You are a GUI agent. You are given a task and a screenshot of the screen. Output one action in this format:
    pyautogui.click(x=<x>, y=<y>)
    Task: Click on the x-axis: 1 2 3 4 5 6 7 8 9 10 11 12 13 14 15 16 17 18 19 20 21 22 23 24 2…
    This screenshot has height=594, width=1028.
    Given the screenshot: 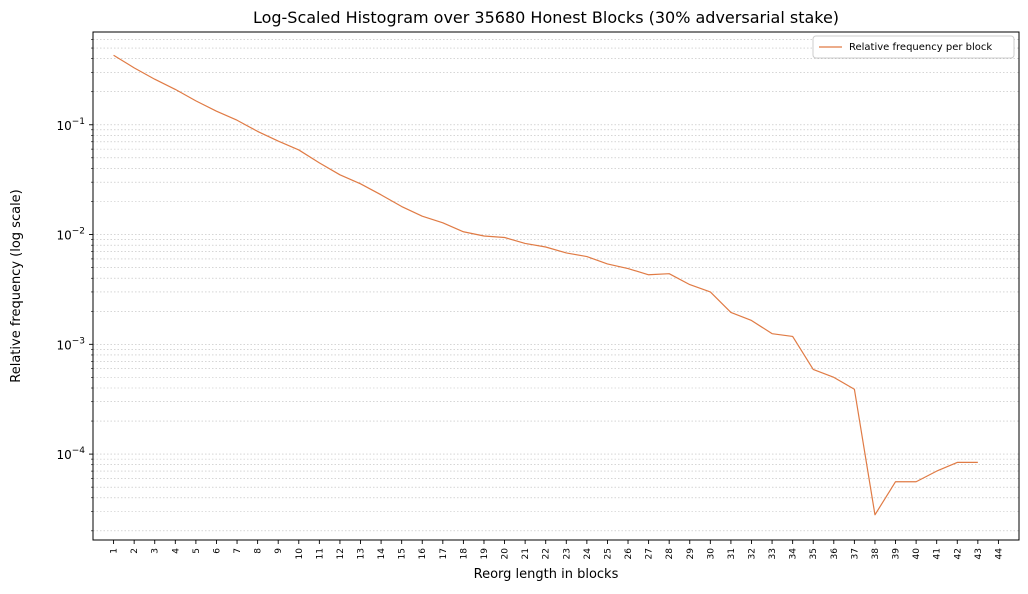 What is the action you would take?
    pyautogui.click(x=557, y=550)
    